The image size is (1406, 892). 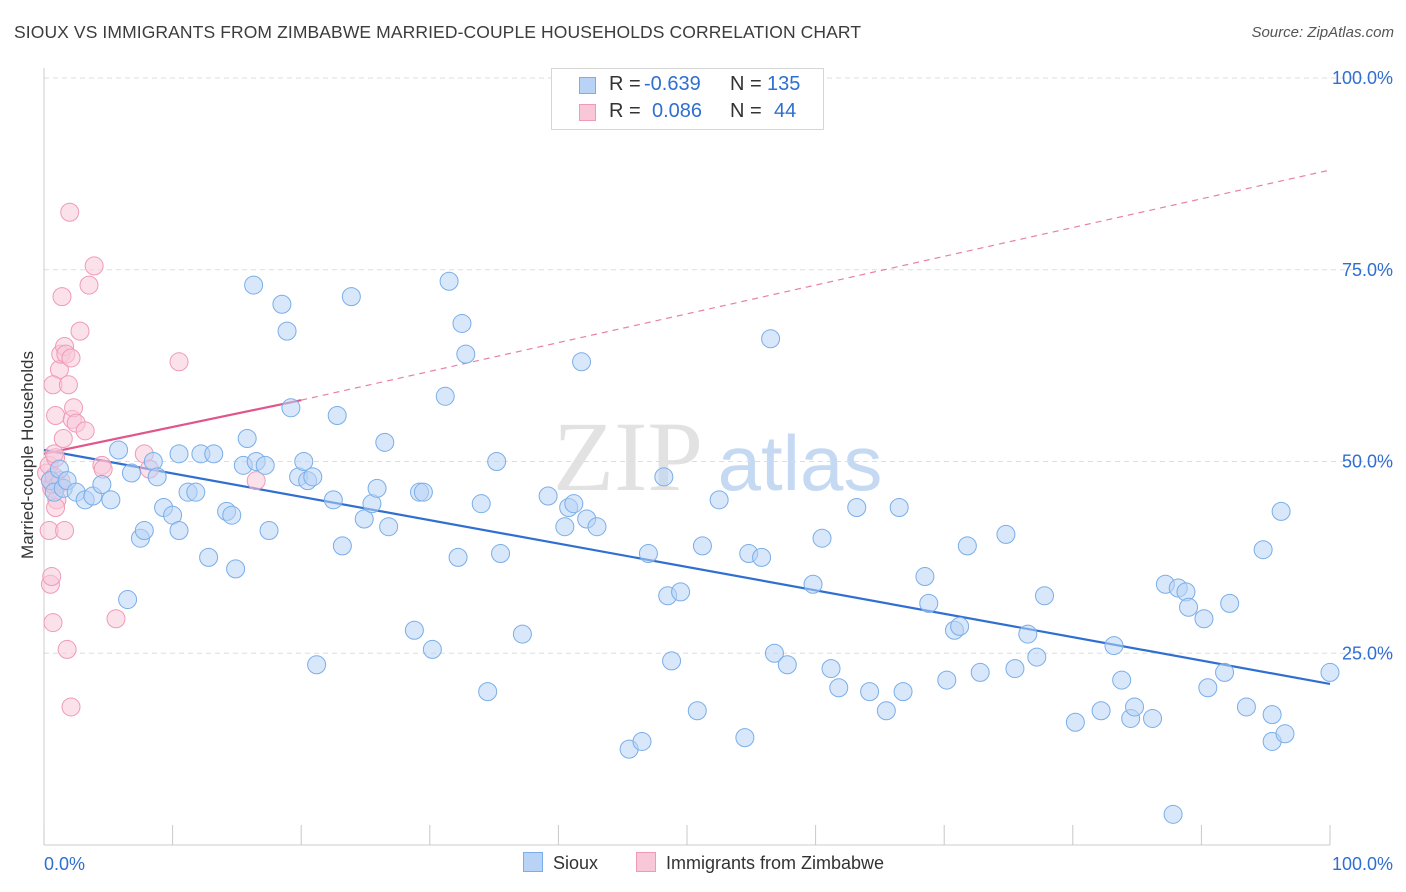 I want to click on y-tick-label: 25.0%, so click(x=1367, y=653).